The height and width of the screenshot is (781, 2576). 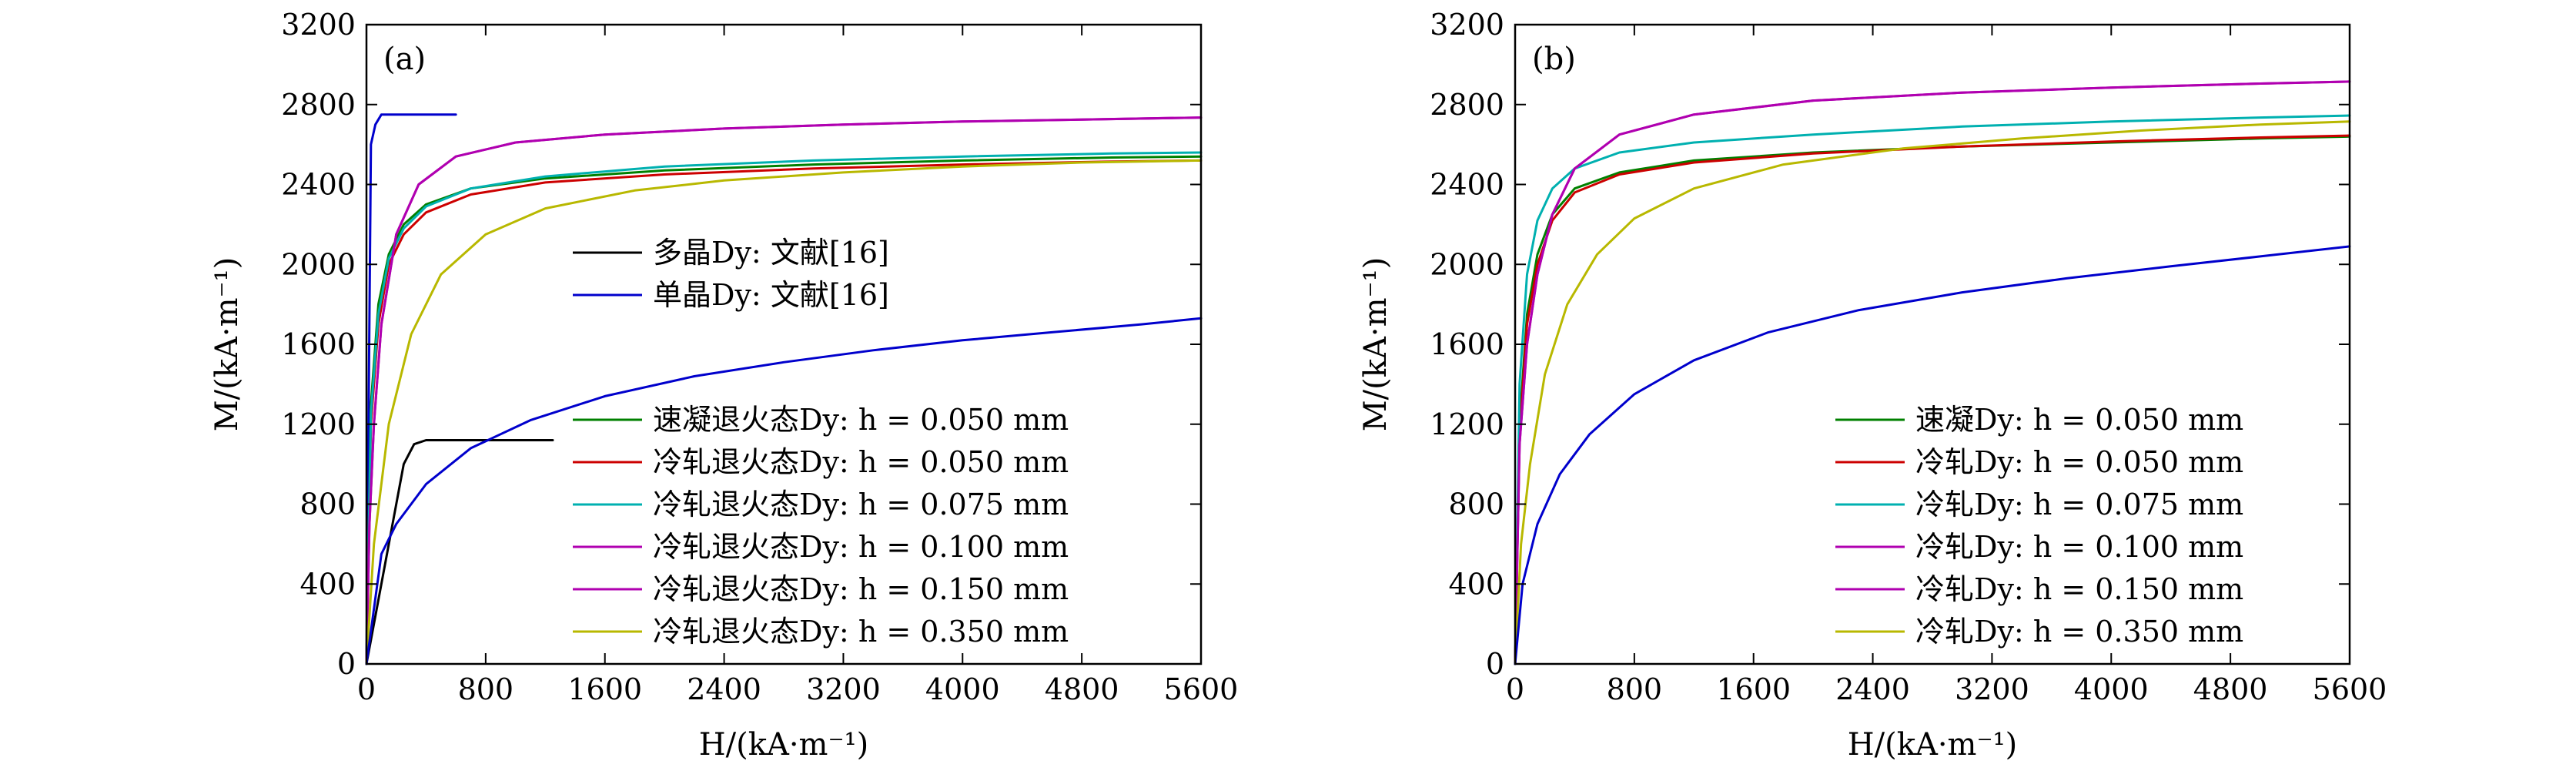 What do you see at coordinates (1554, 60) in the screenshot?
I see `panel-label: (b)` at bounding box center [1554, 60].